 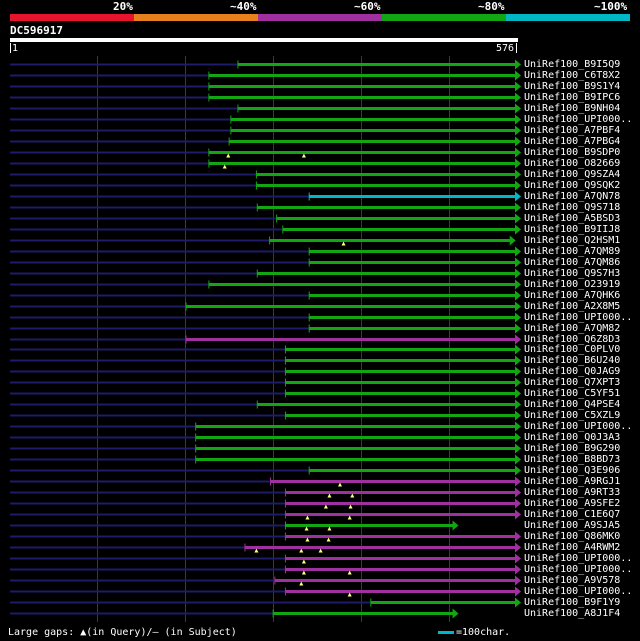 What do you see at coordinates (572, 339) in the screenshot?
I see `hit-label: UniRef100_Q6Z8D3` at bounding box center [572, 339].